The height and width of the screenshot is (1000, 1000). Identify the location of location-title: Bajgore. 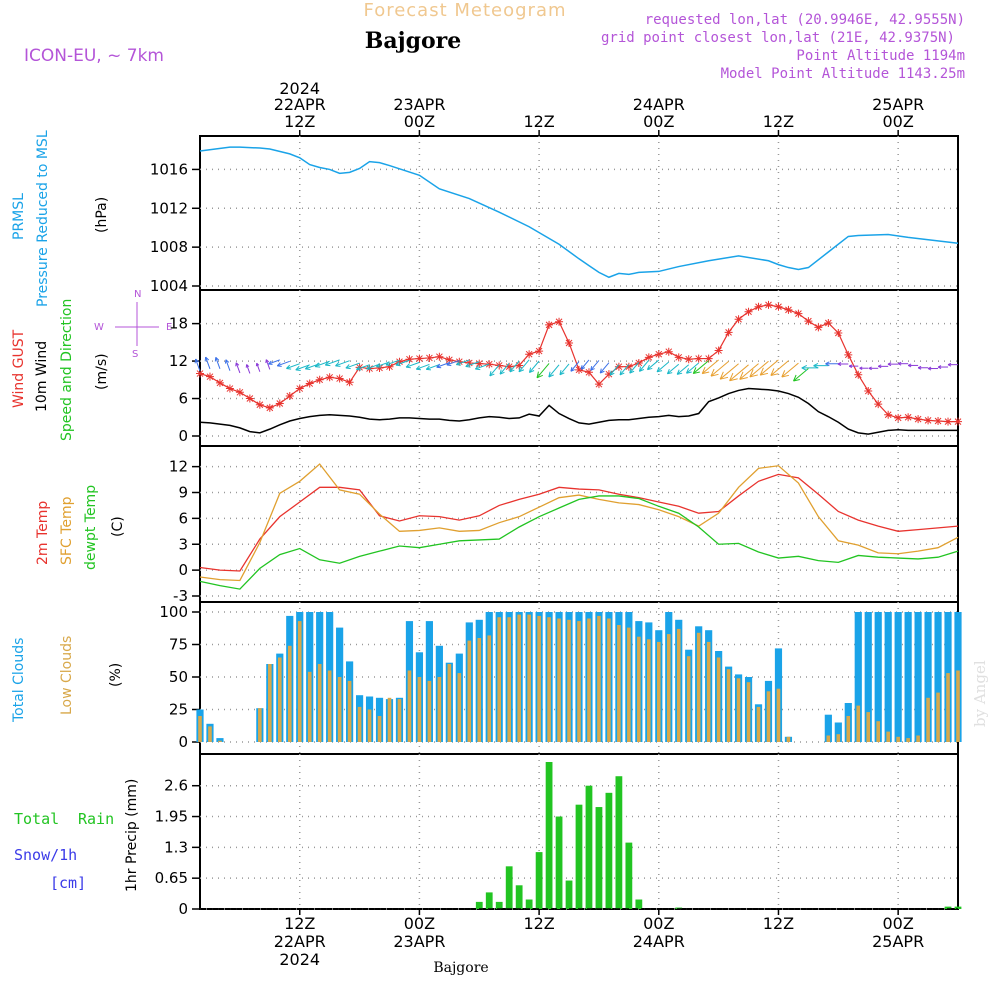
(413, 41).